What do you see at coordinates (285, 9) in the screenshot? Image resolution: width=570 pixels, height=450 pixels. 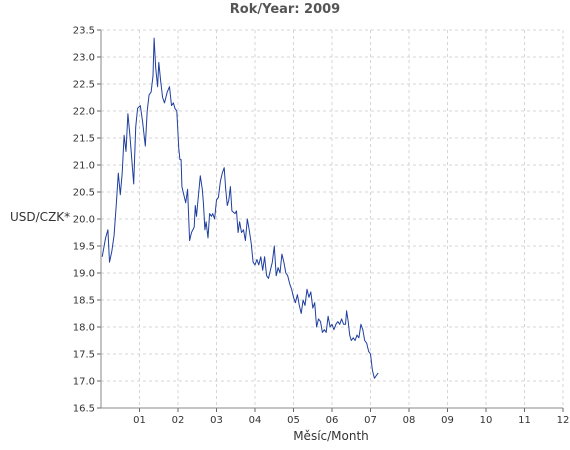 I see `chart-title: Rok/Year: 2009` at bounding box center [285, 9].